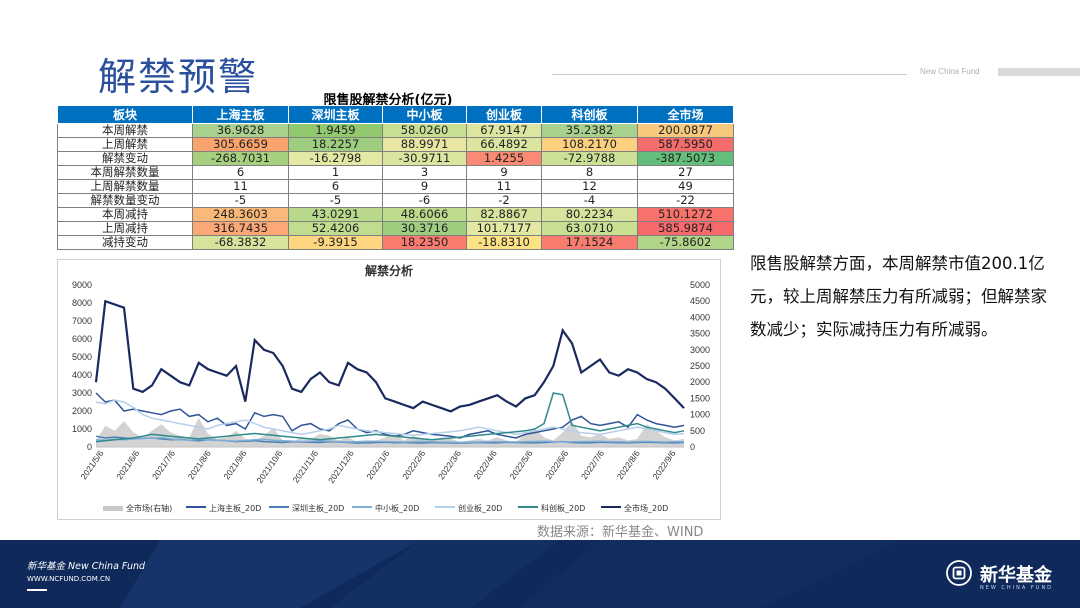  Describe the element at coordinates (449, 464) in the screenshot. I see `x-tick-label: 2022/3/6` at that location.